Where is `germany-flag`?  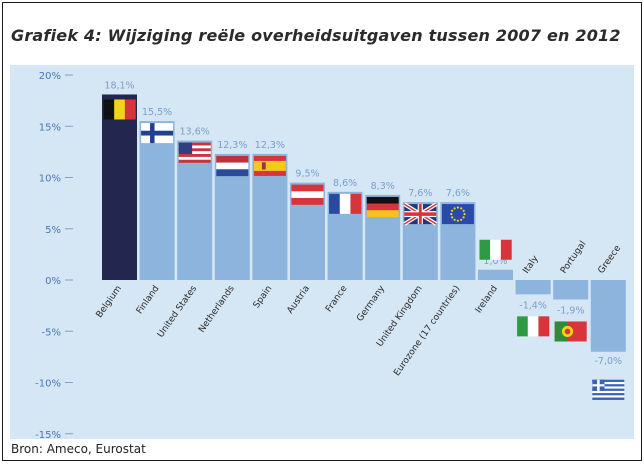 germany-flag is located at coordinates (382, 207).